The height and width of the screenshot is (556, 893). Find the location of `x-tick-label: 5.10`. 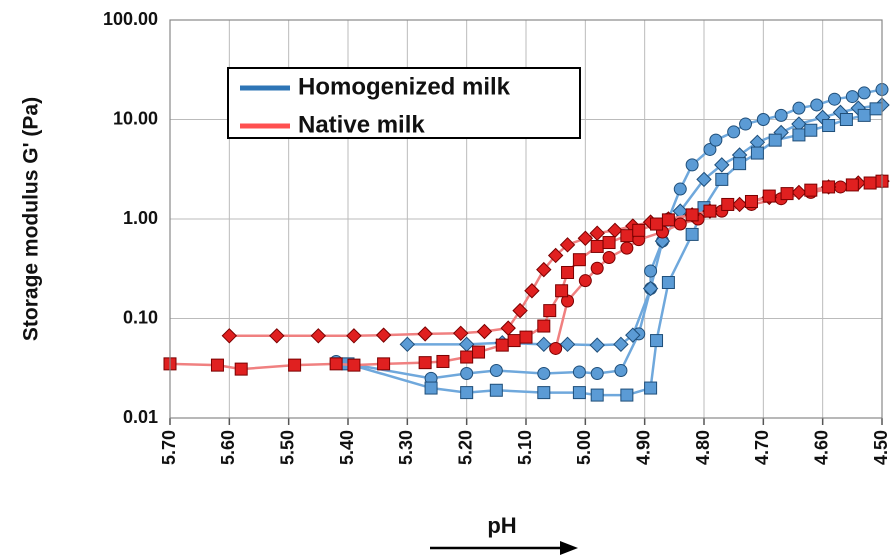

x-tick-label: 5.10 is located at coordinates (525, 447).